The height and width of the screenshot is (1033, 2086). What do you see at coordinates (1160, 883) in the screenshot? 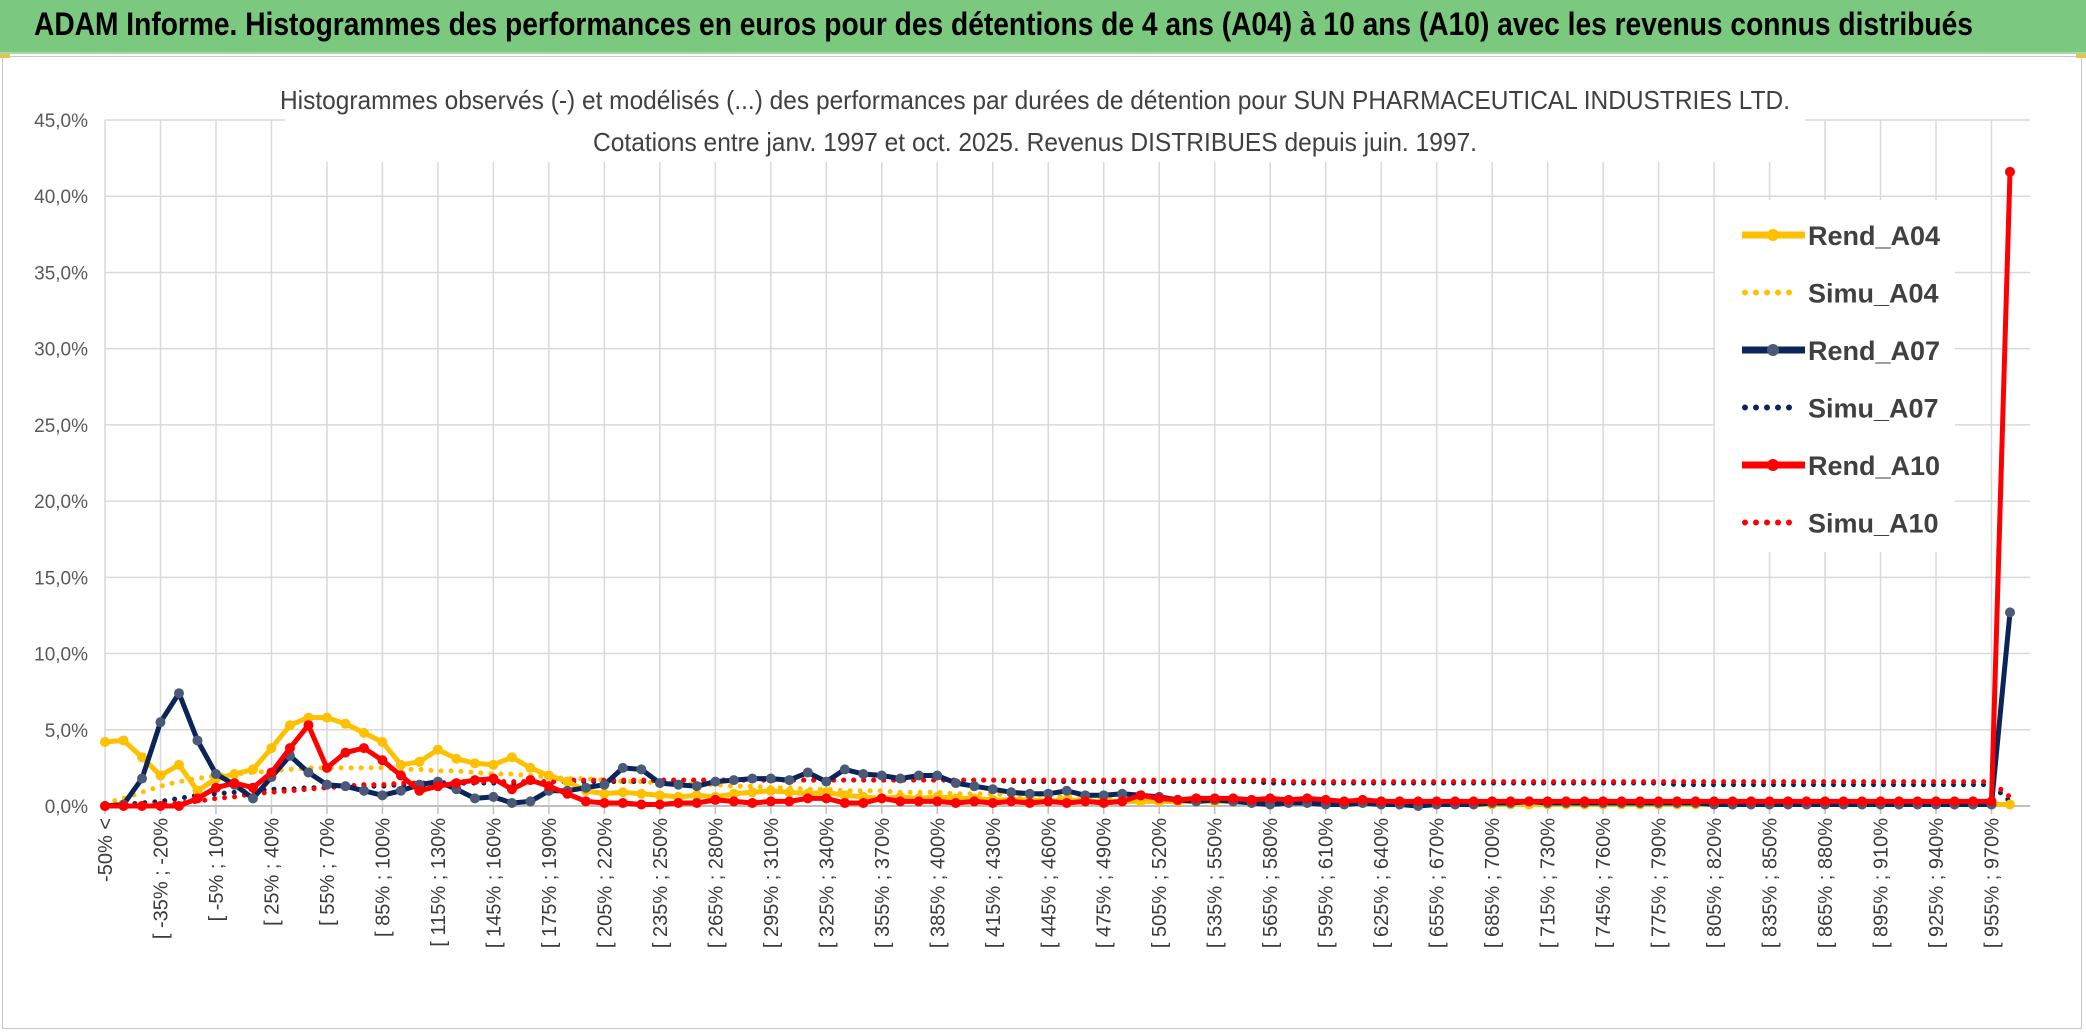
I see `x-tick-label: [ 505% ; 520%` at bounding box center [1160, 883].